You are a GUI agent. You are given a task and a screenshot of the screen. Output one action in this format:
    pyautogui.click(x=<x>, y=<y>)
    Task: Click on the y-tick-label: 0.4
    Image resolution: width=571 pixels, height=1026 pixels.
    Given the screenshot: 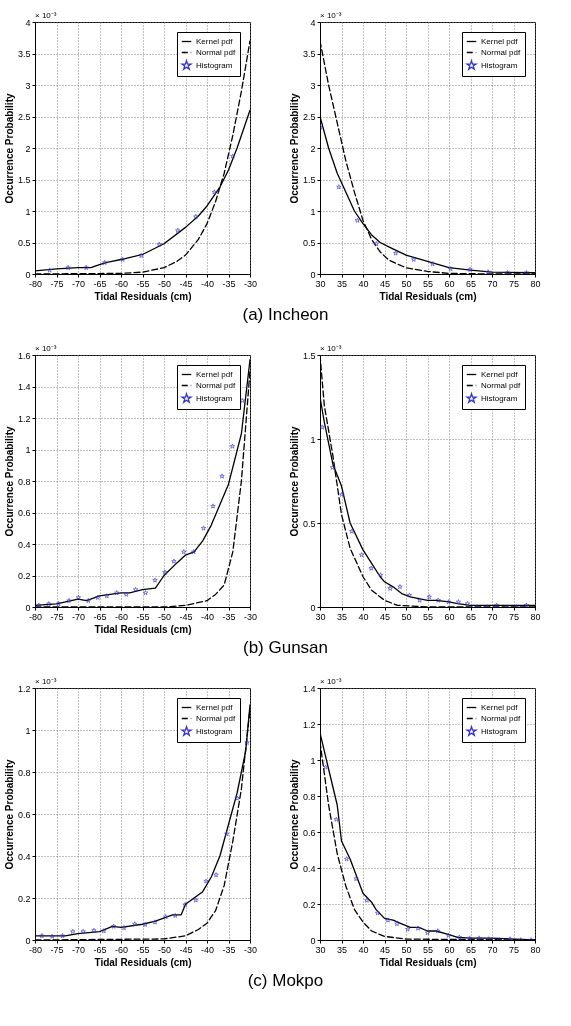 What is the action you would take?
    pyautogui.click(x=309, y=868)
    